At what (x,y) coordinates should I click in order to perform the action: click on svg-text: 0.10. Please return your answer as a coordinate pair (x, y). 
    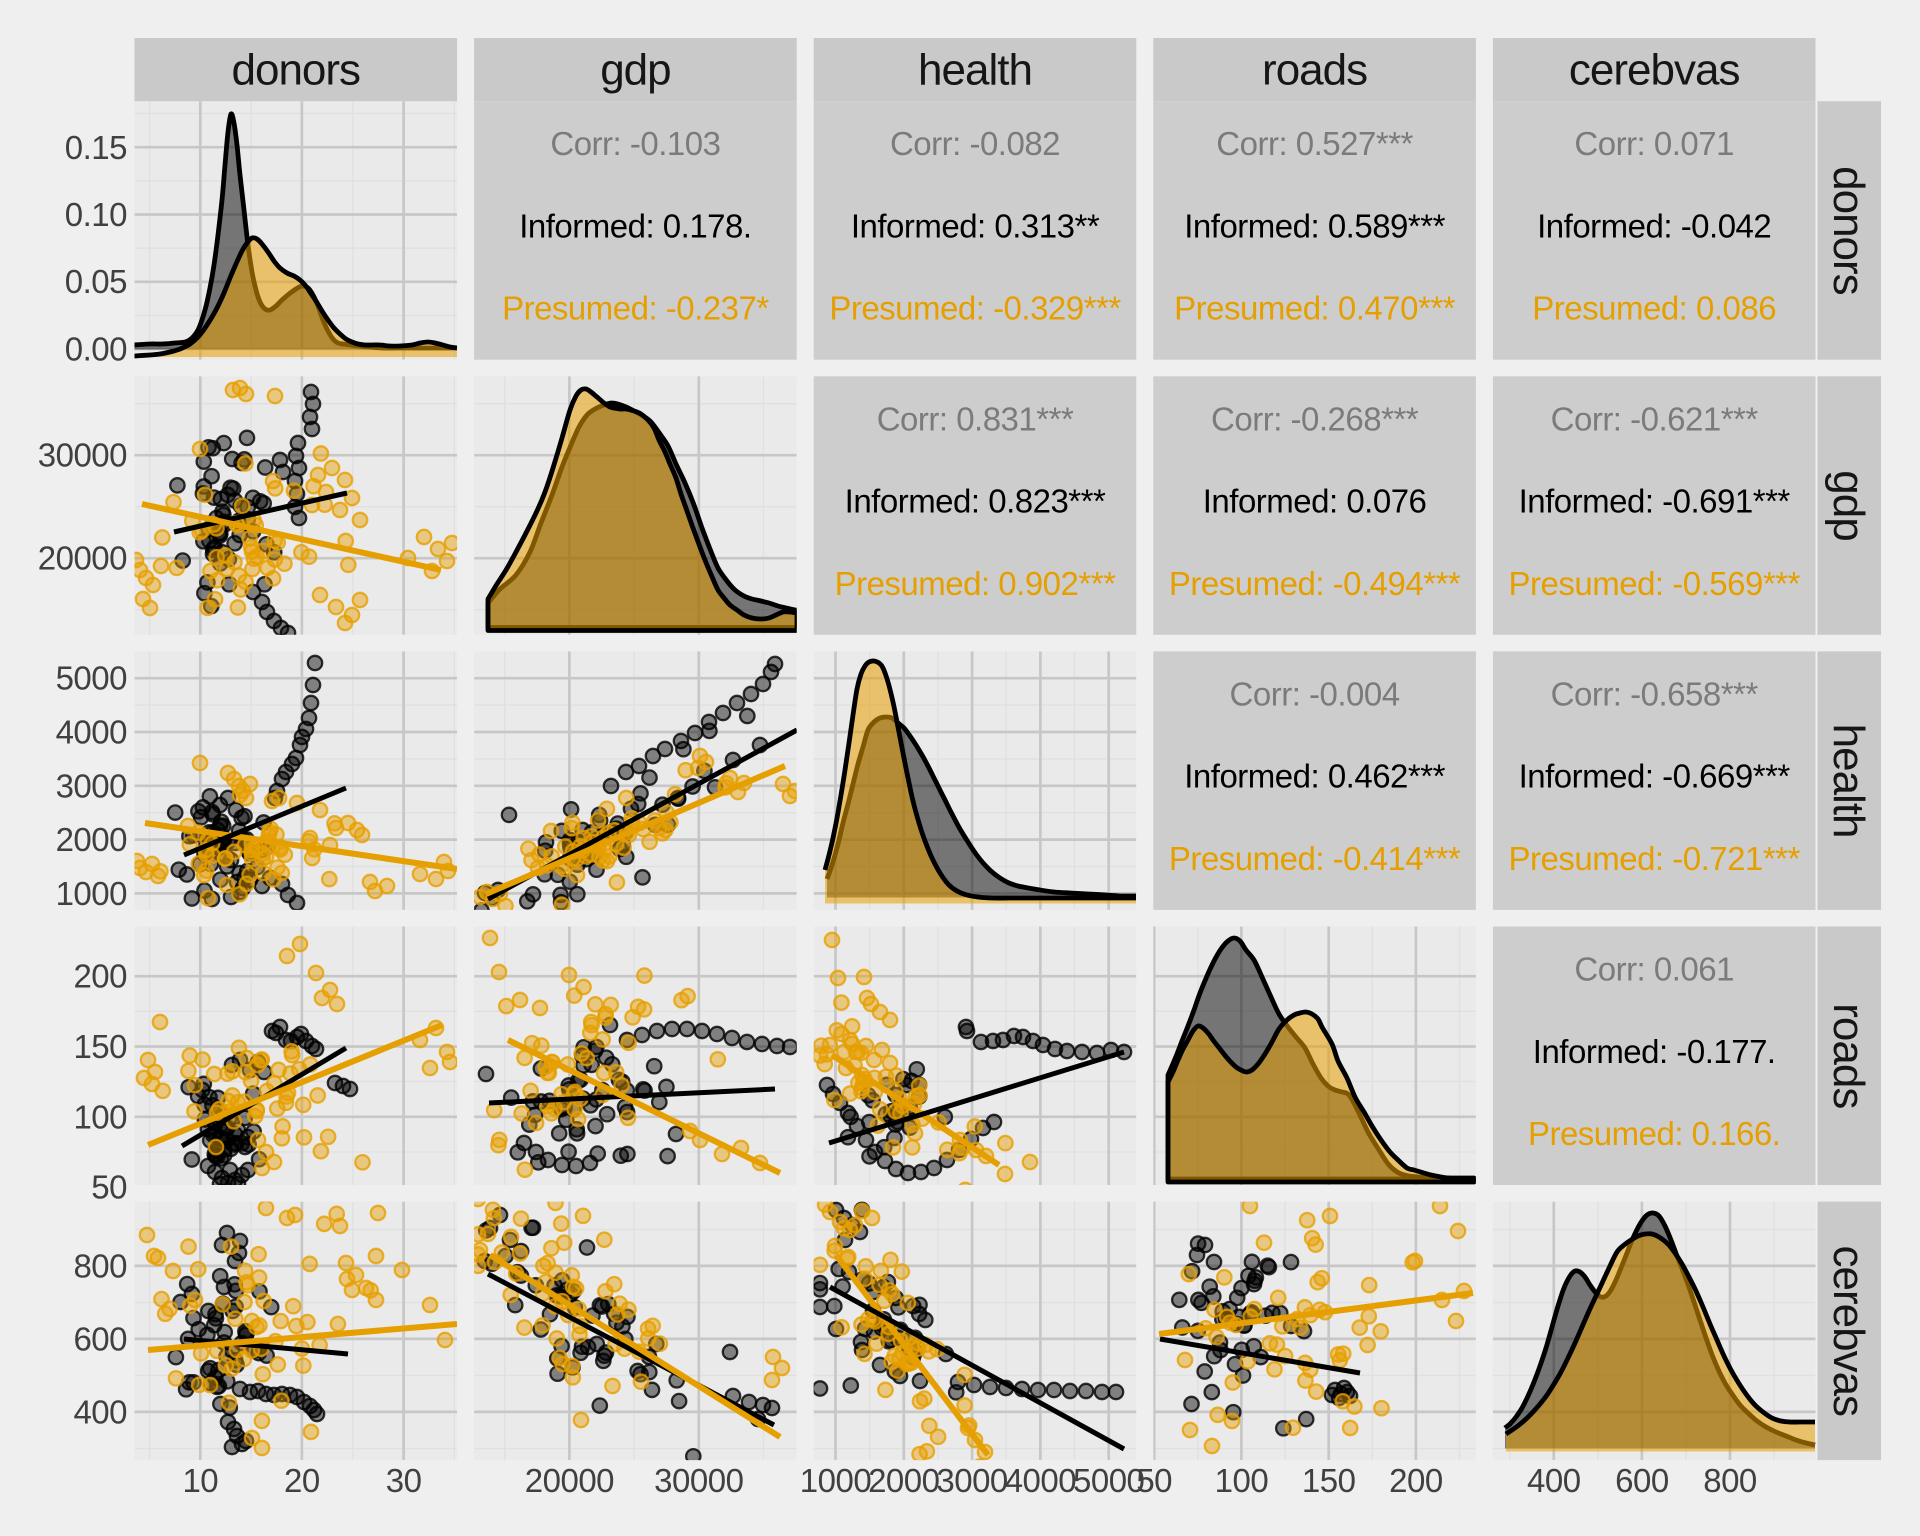
    Looking at the image, I should click on (96, 214).